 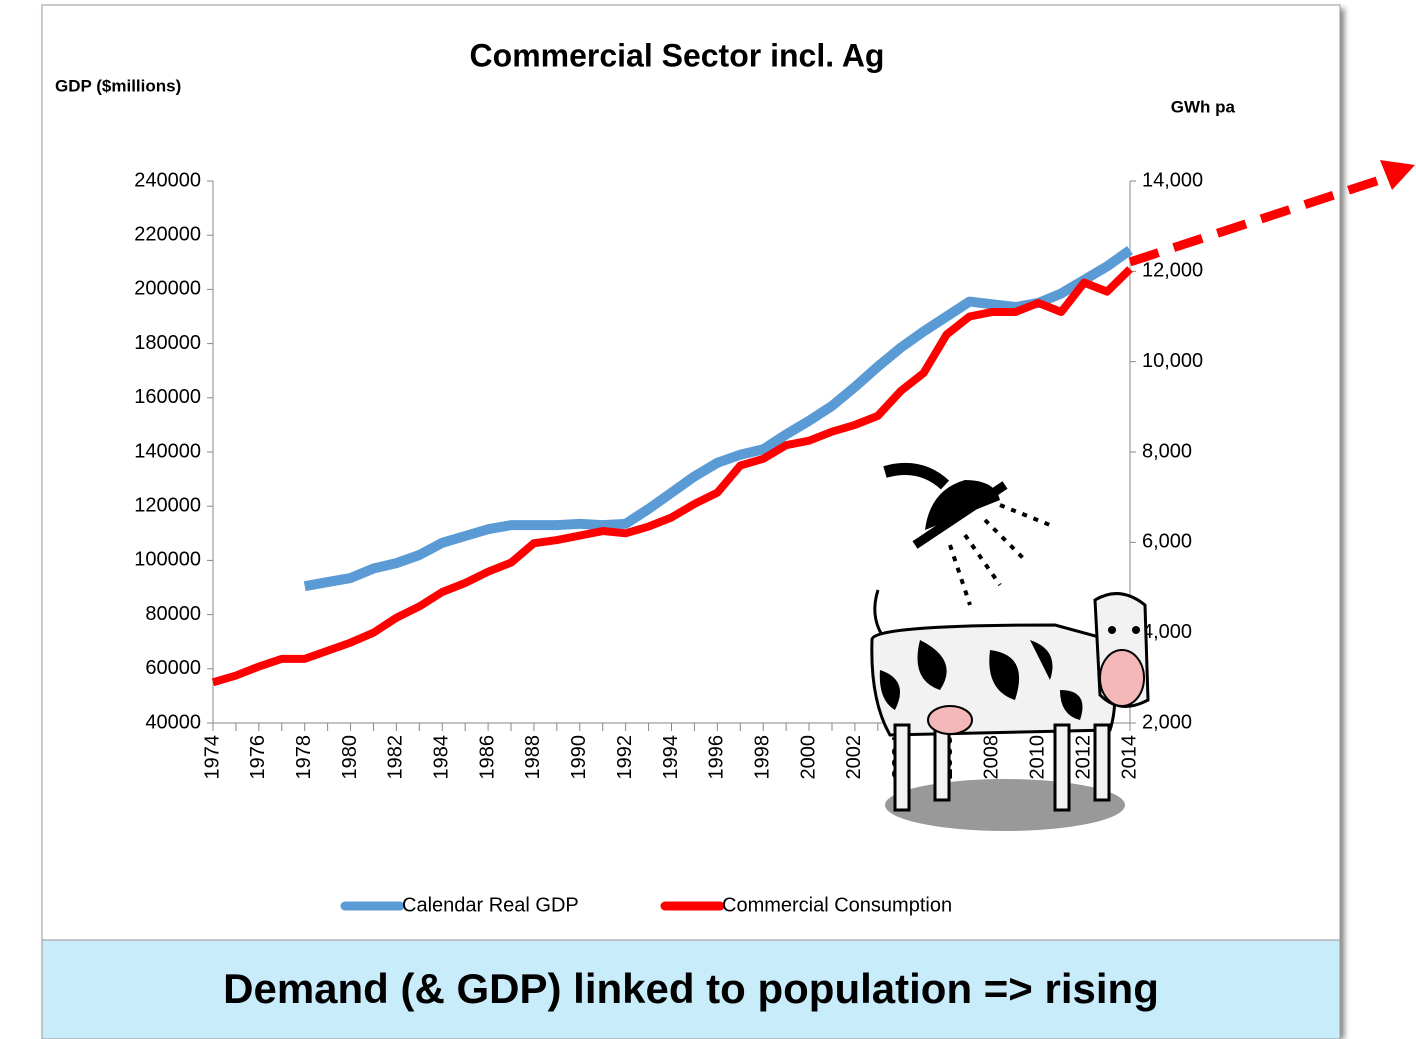 I want to click on caption-band, so click(x=691, y=989).